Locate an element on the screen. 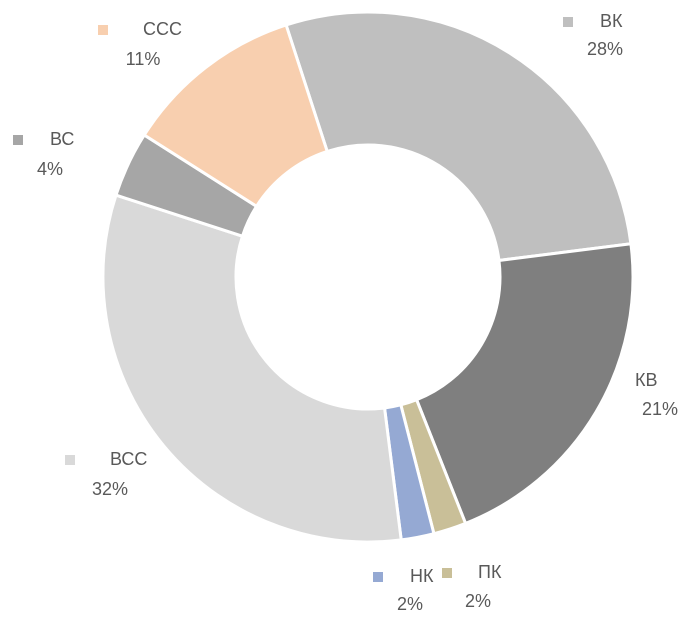 This screenshot has width=686, height=623. value-label: 21% is located at coordinates (660, 409).